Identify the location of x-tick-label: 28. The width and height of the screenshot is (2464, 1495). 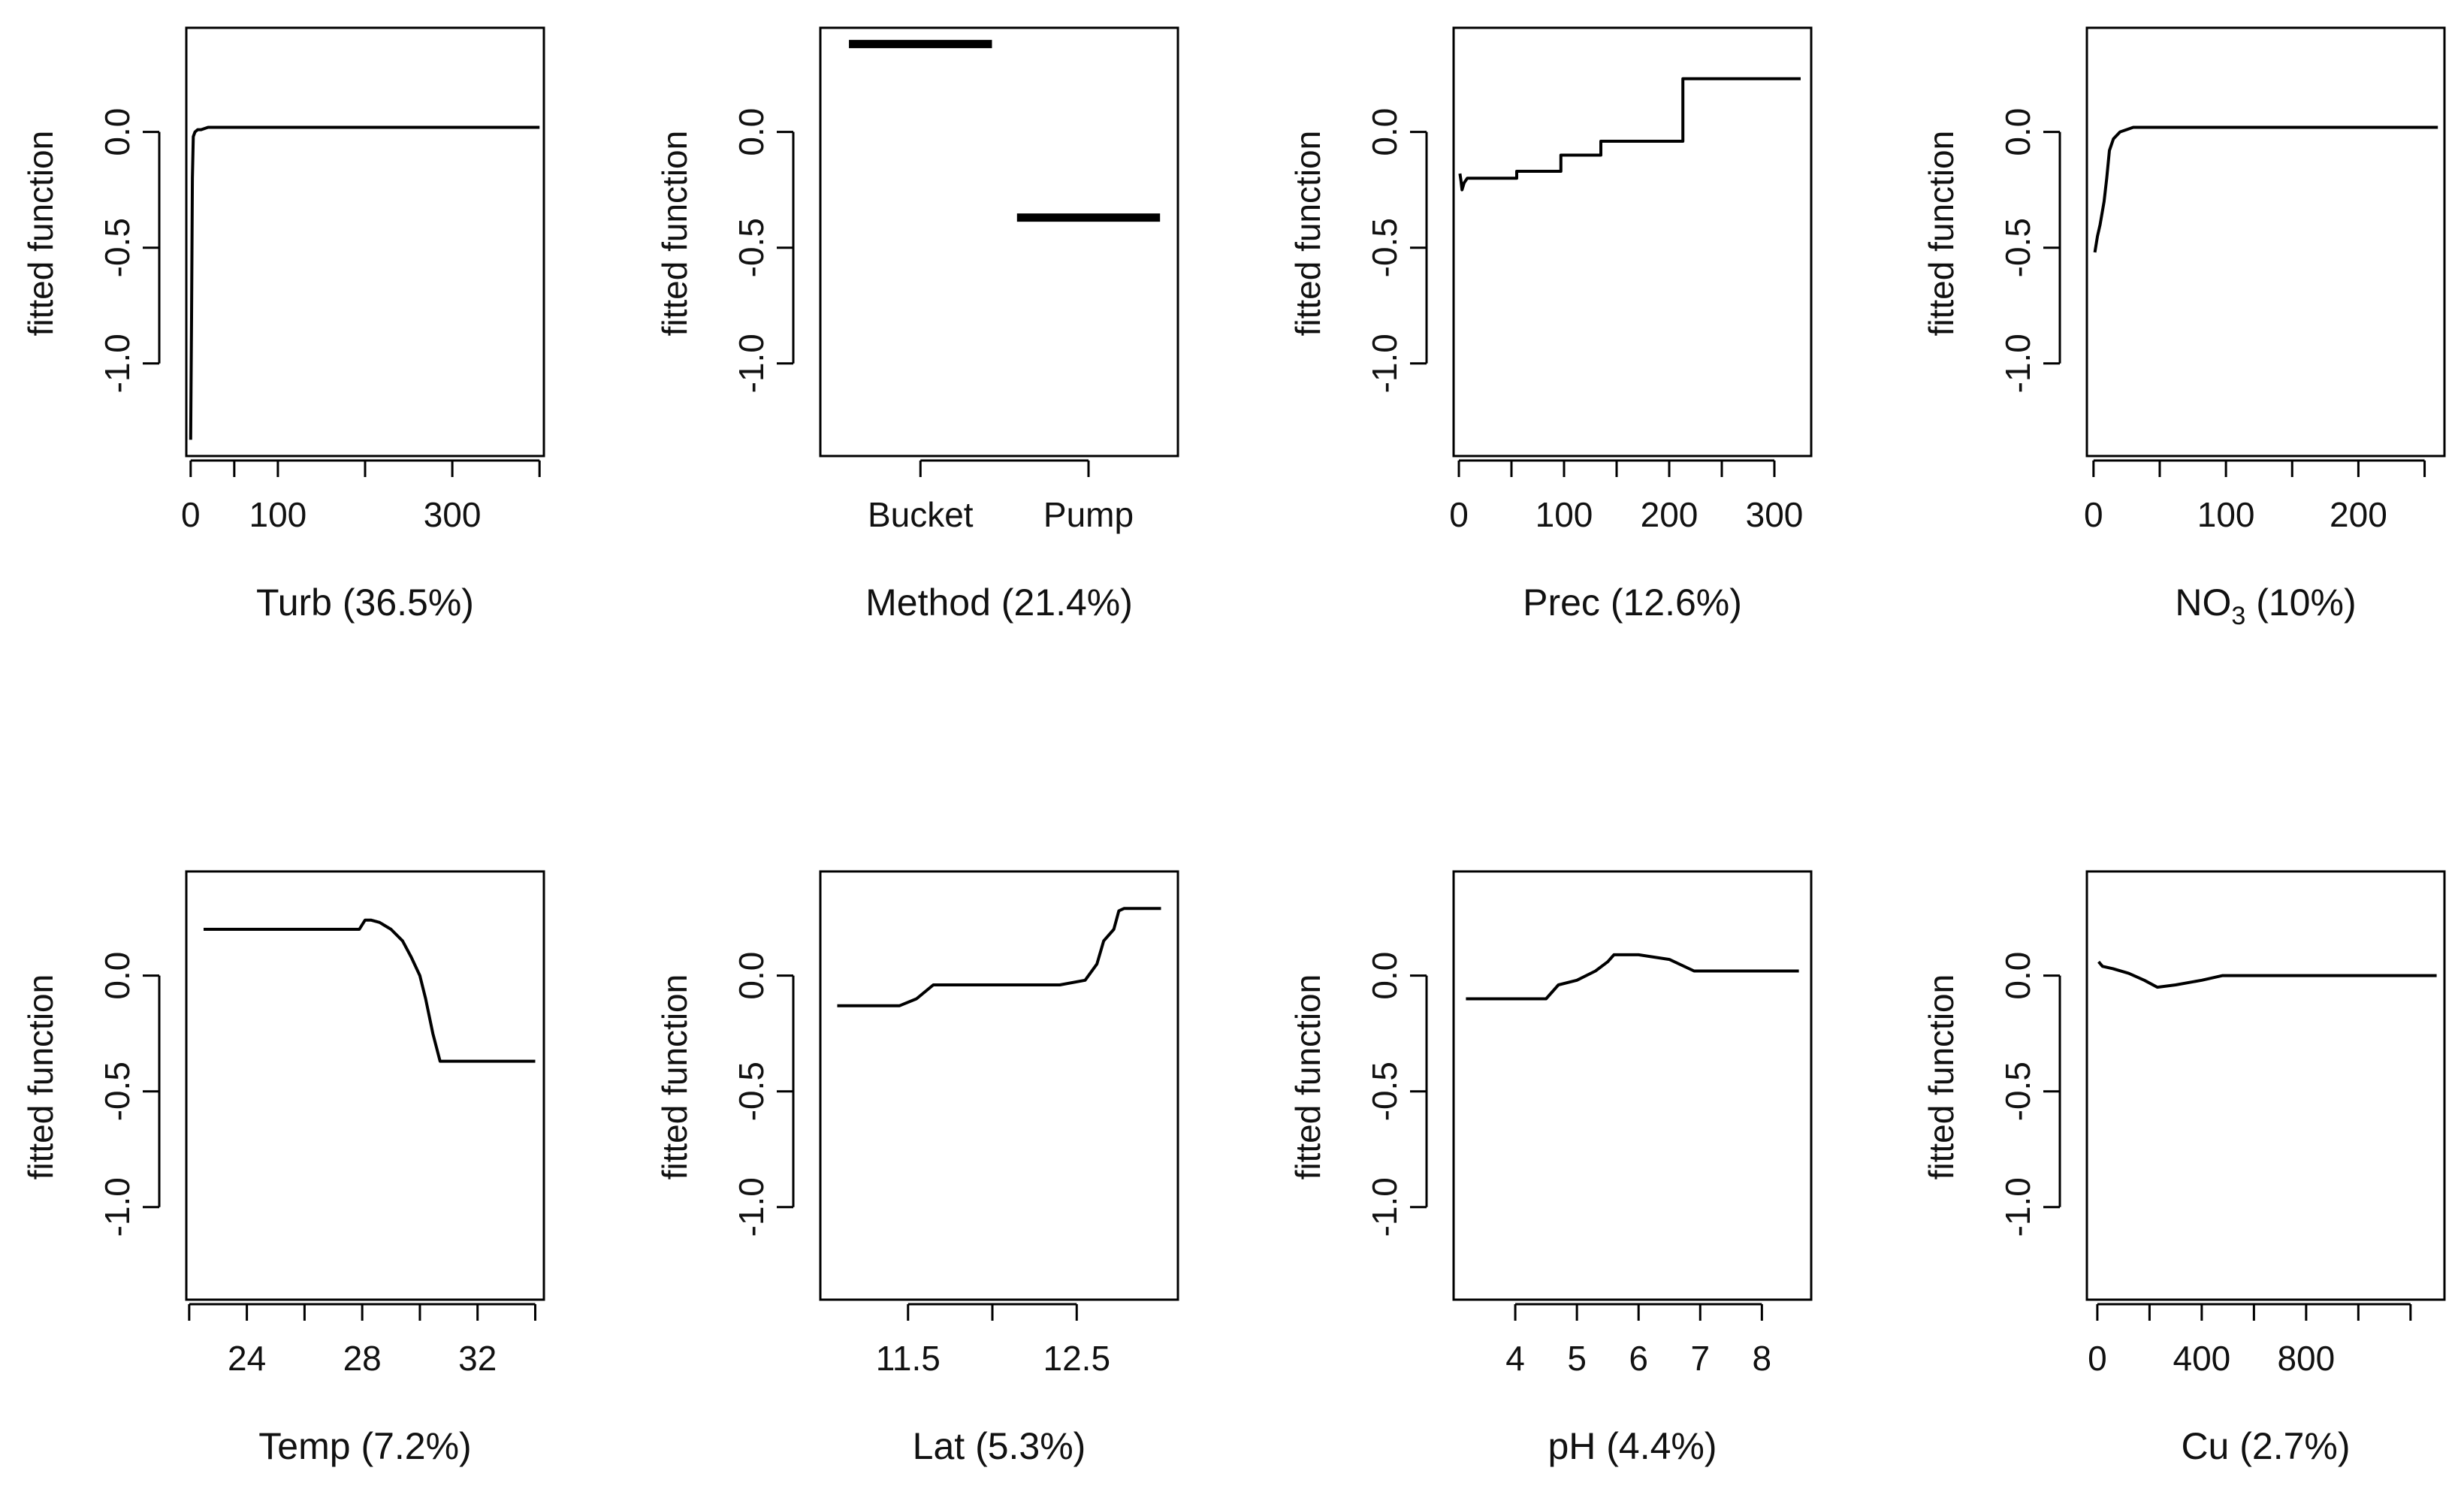
(362, 1358).